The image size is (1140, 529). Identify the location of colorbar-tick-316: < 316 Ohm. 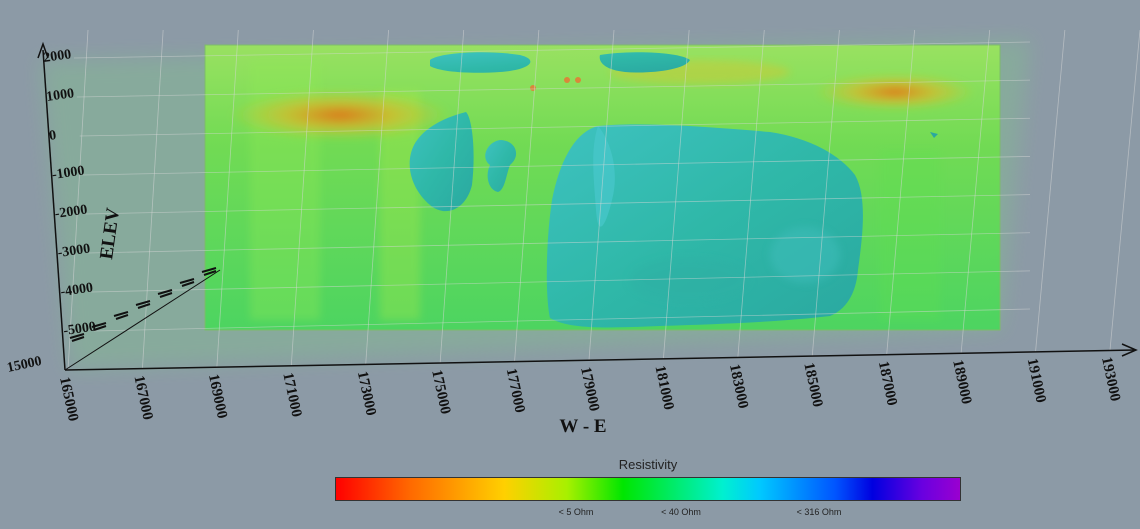
(819, 512).